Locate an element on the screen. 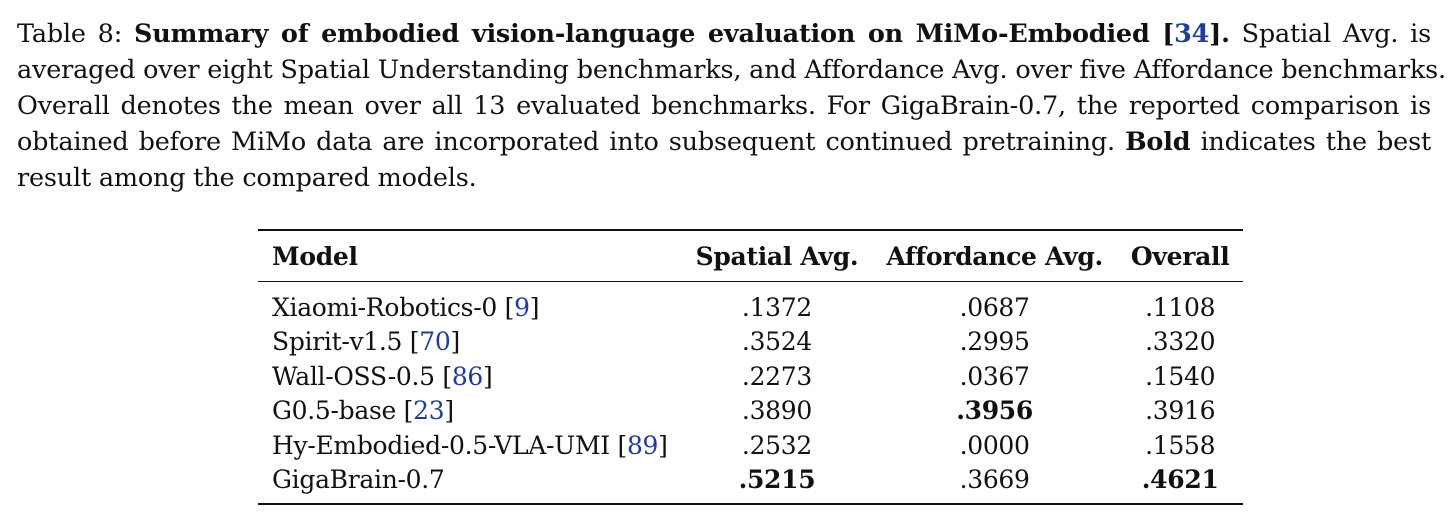 The height and width of the screenshot is (522, 1449). caption-title-end: ]. is located at coordinates (1219, 34).